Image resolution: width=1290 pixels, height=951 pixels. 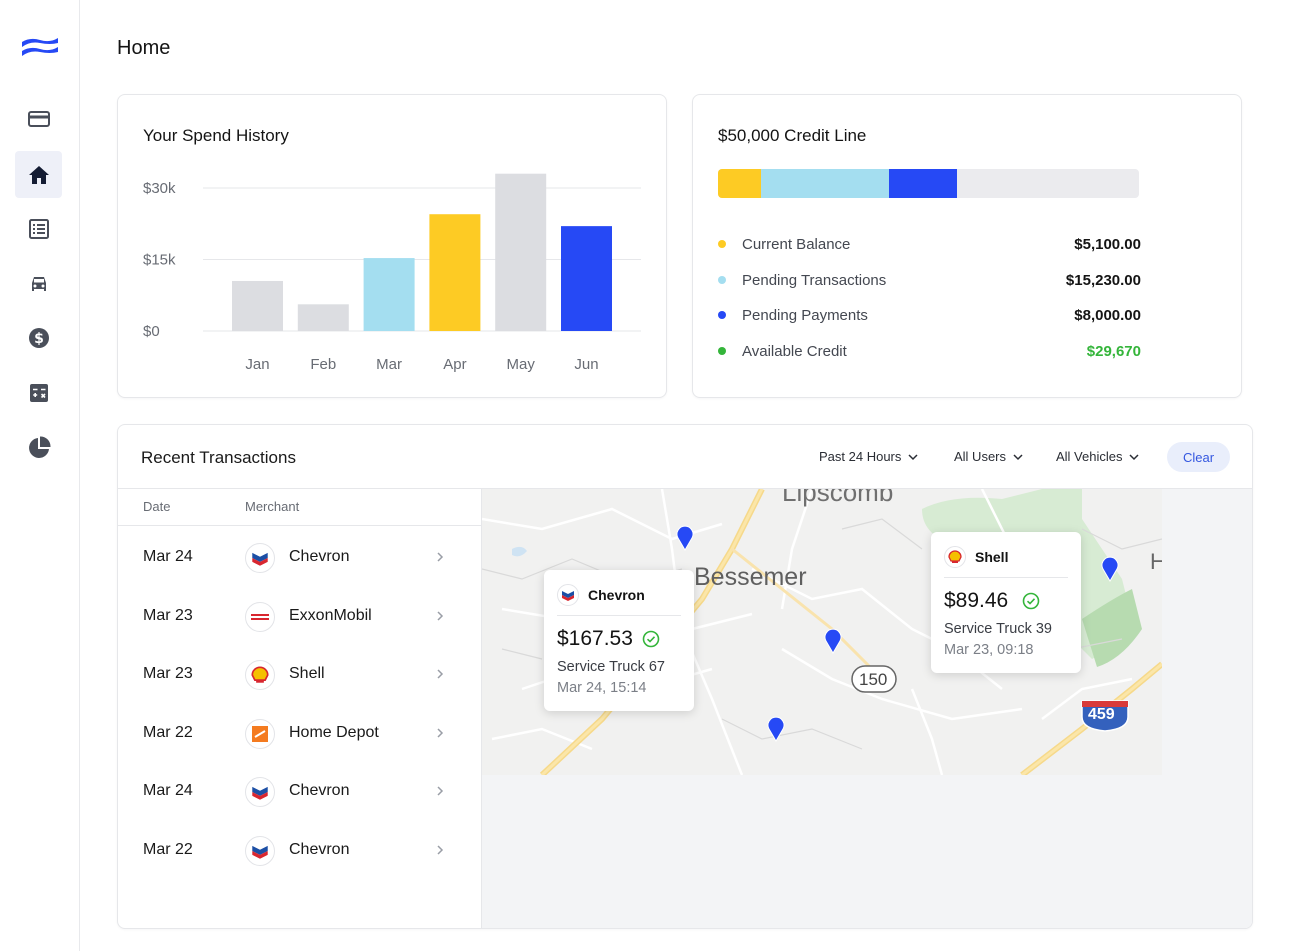 I want to click on transaction-row: Mar 22 Chevron, so click(x=300, y=851).